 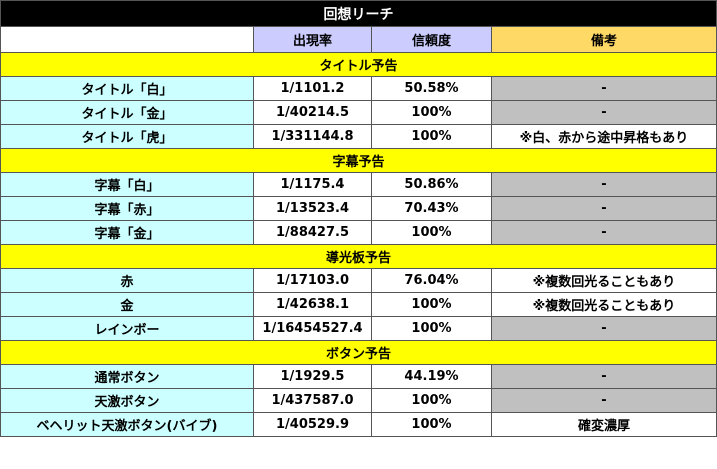 I want to click on reliability-cell: 70.43%, so click(x=431, y=208).